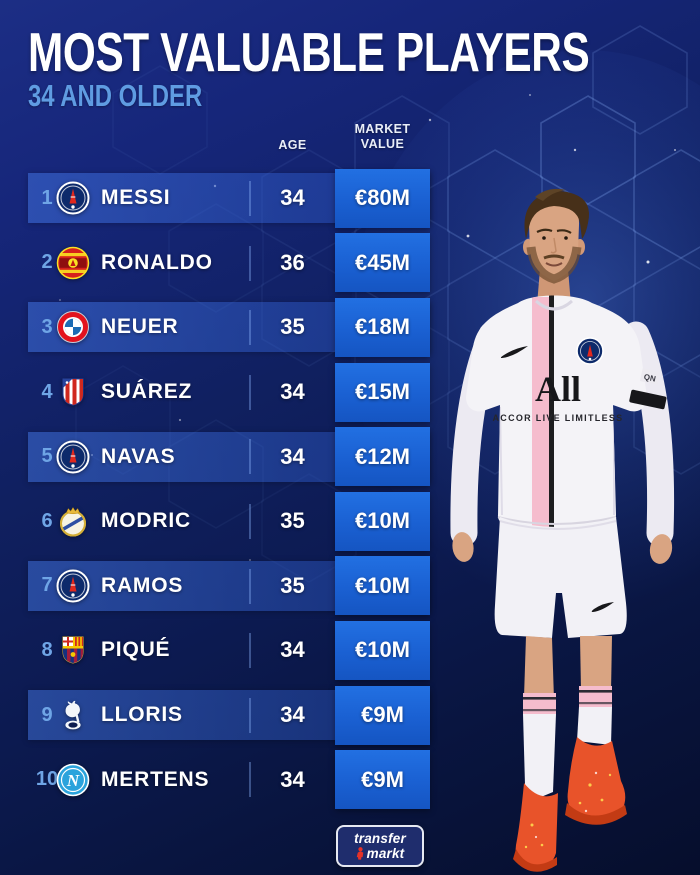  What do you see at coordinates (140, 327) in the screenshot?
I see `player-name: NEUER` at bounding box center [140, 327].